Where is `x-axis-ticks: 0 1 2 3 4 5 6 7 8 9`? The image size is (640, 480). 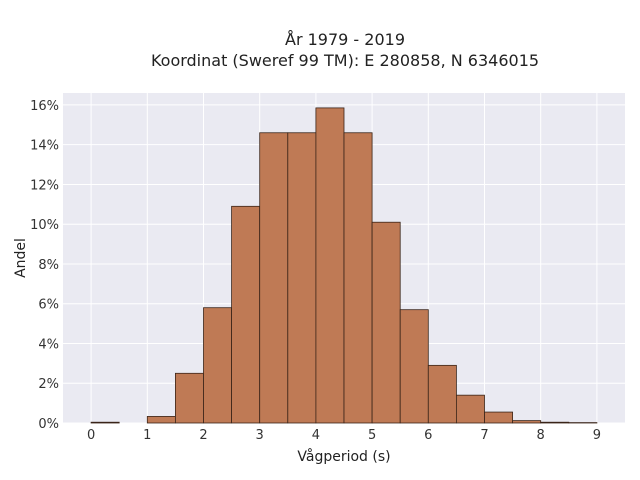
x-axis-ticks: 0 1 2 3 4 5 6 7 8 9 is located at coordinates (344, 435).